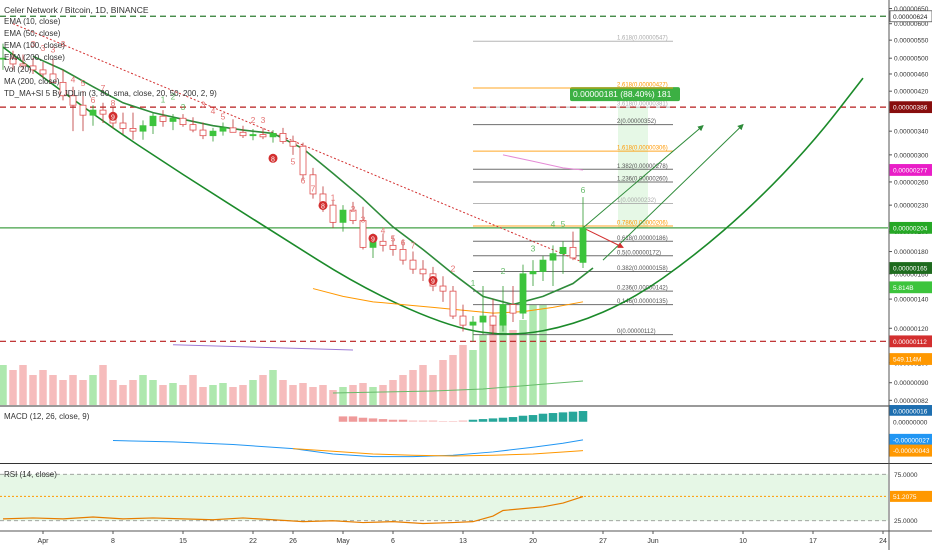  What do you see at coordinates (373, 239) in the screenshot?
I see `td-signal-label: 9` at bounding box center [373, 239].